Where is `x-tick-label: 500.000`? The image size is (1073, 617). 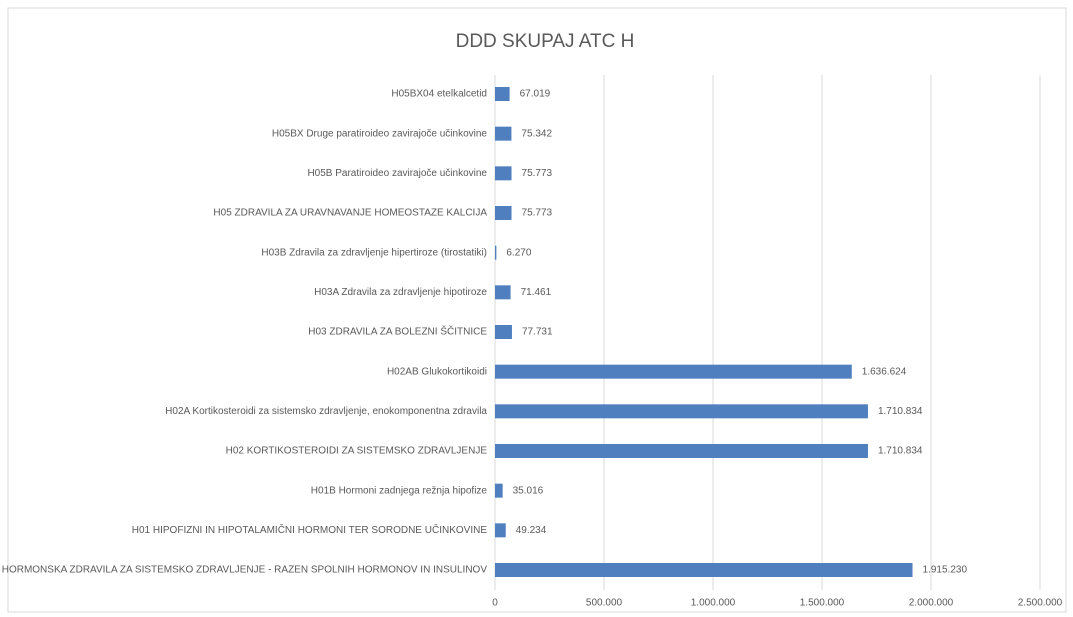 x-tick-label: 500.000 is located at coordinates (604, 603).